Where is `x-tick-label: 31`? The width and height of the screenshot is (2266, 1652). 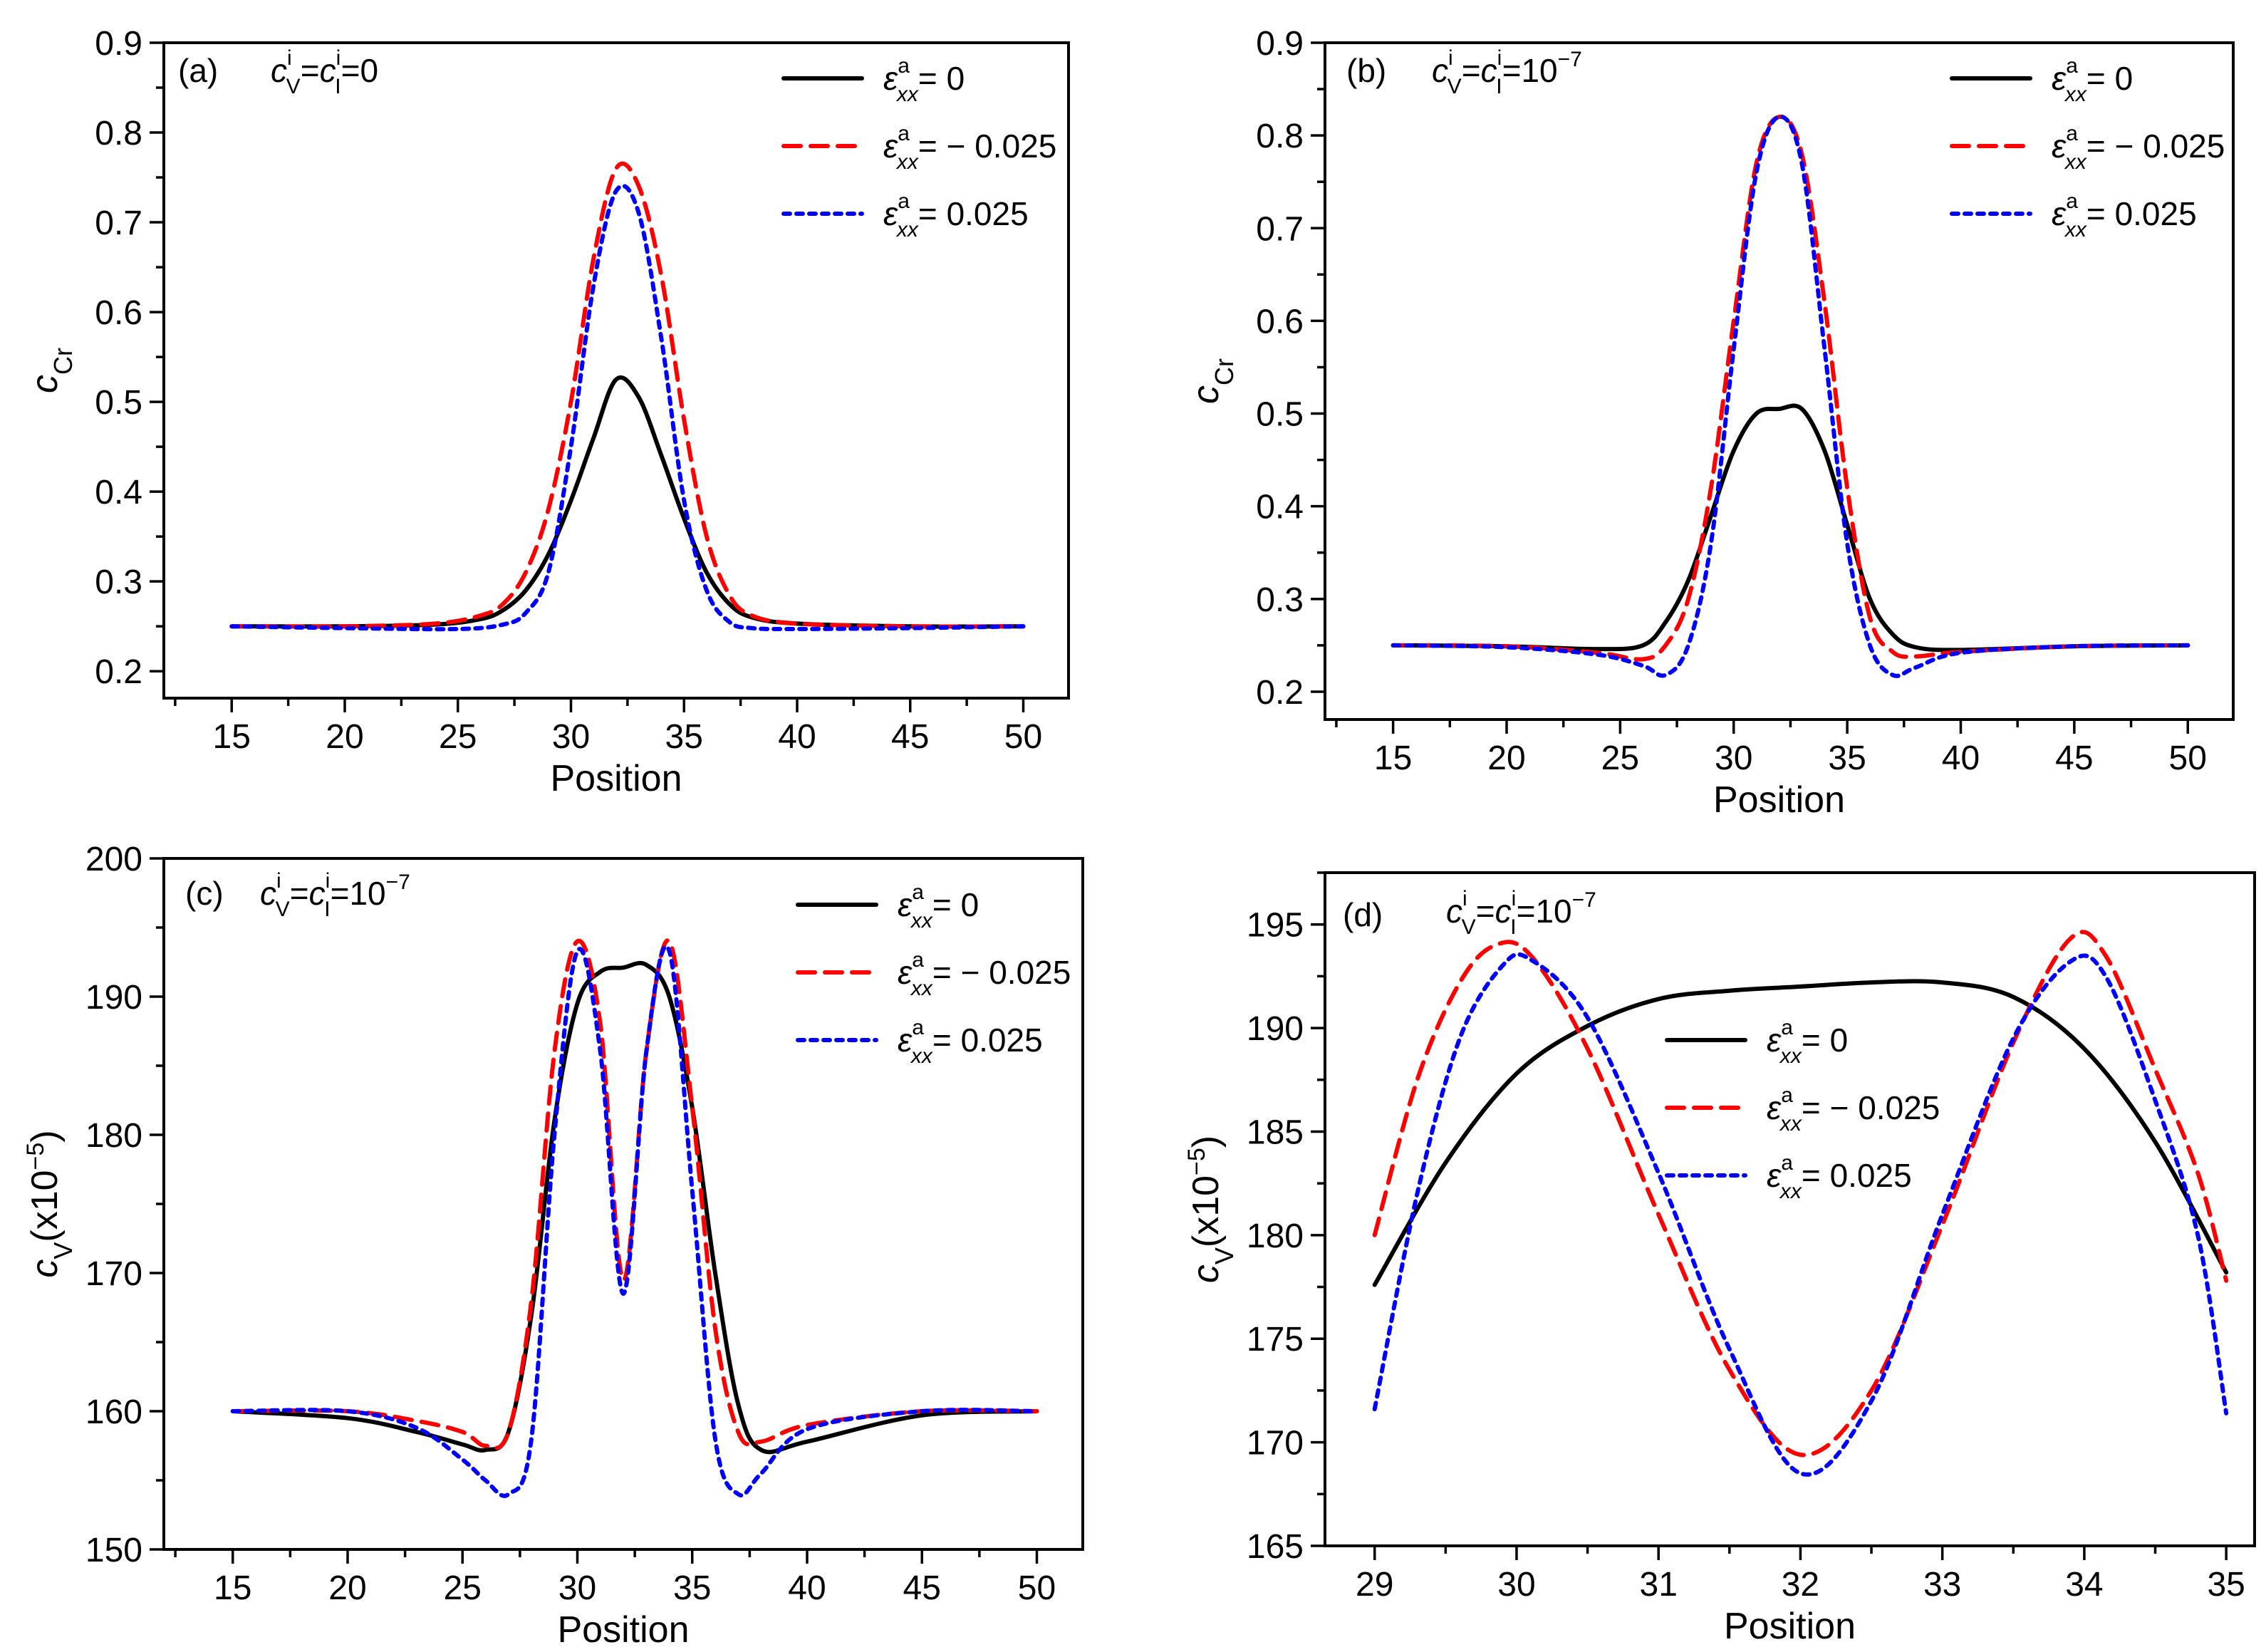
x-tick-label: 31 is located at coordinates (1659, 1585).